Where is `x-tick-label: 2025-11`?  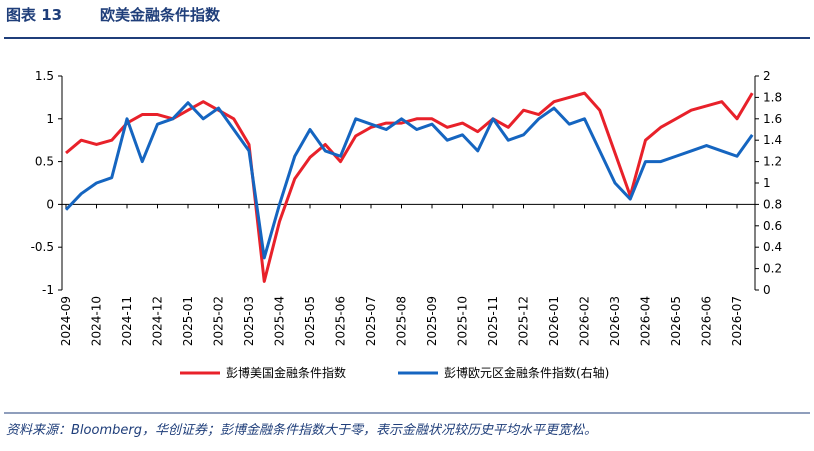
x-tick-label: 2025-11 is located at coordinates (493, 321).